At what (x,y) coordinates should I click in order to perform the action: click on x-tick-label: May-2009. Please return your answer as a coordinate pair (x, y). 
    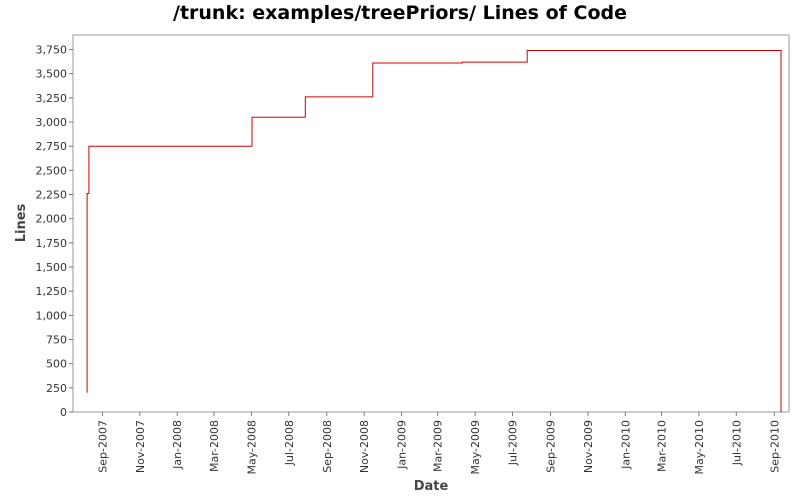
    Looking at the image, I should click on (475, 447).